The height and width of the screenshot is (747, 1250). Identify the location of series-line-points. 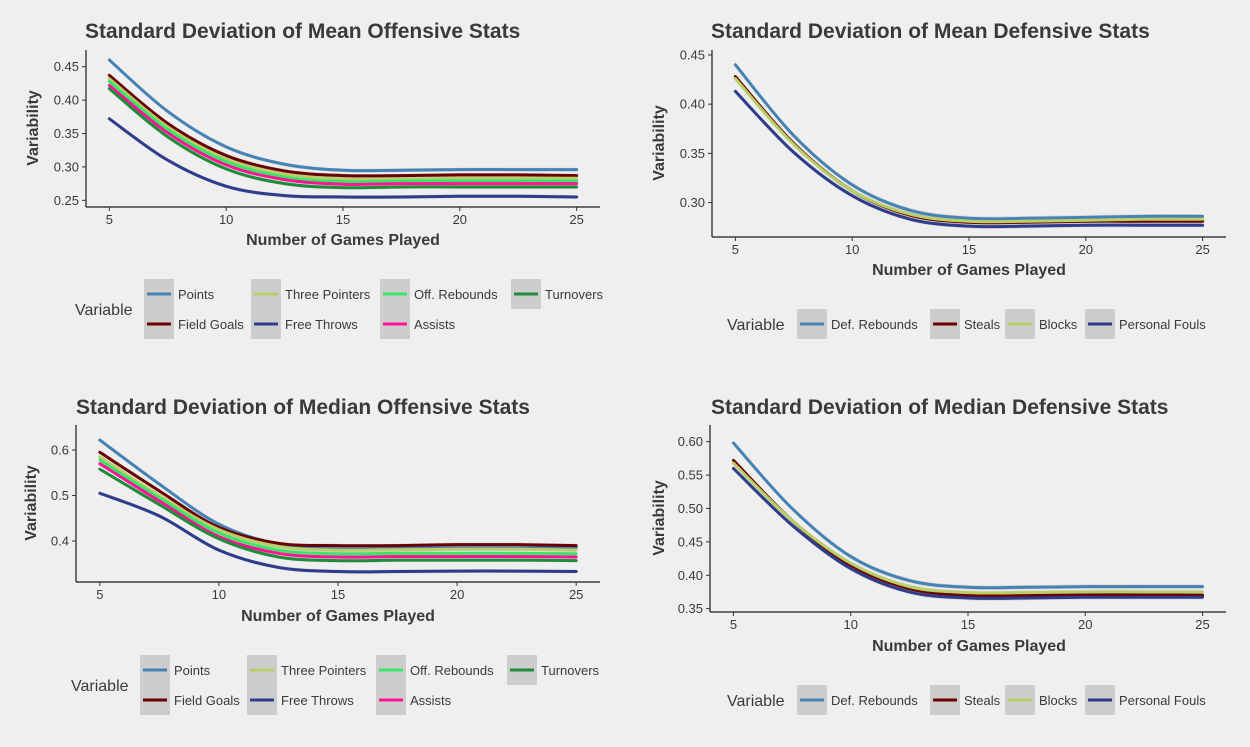
(338, 494).